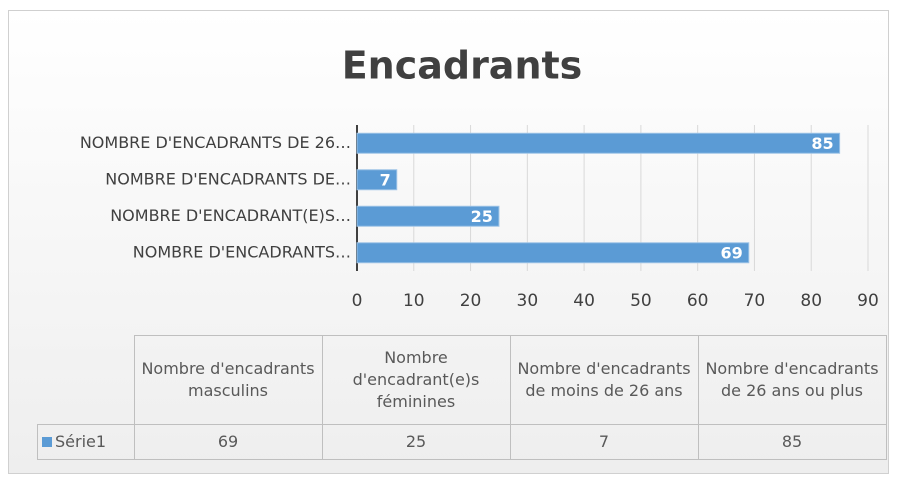  Describe the element at coordinates (228, 442) in the screenshot. I see `table-value-cell: 69` at that location.